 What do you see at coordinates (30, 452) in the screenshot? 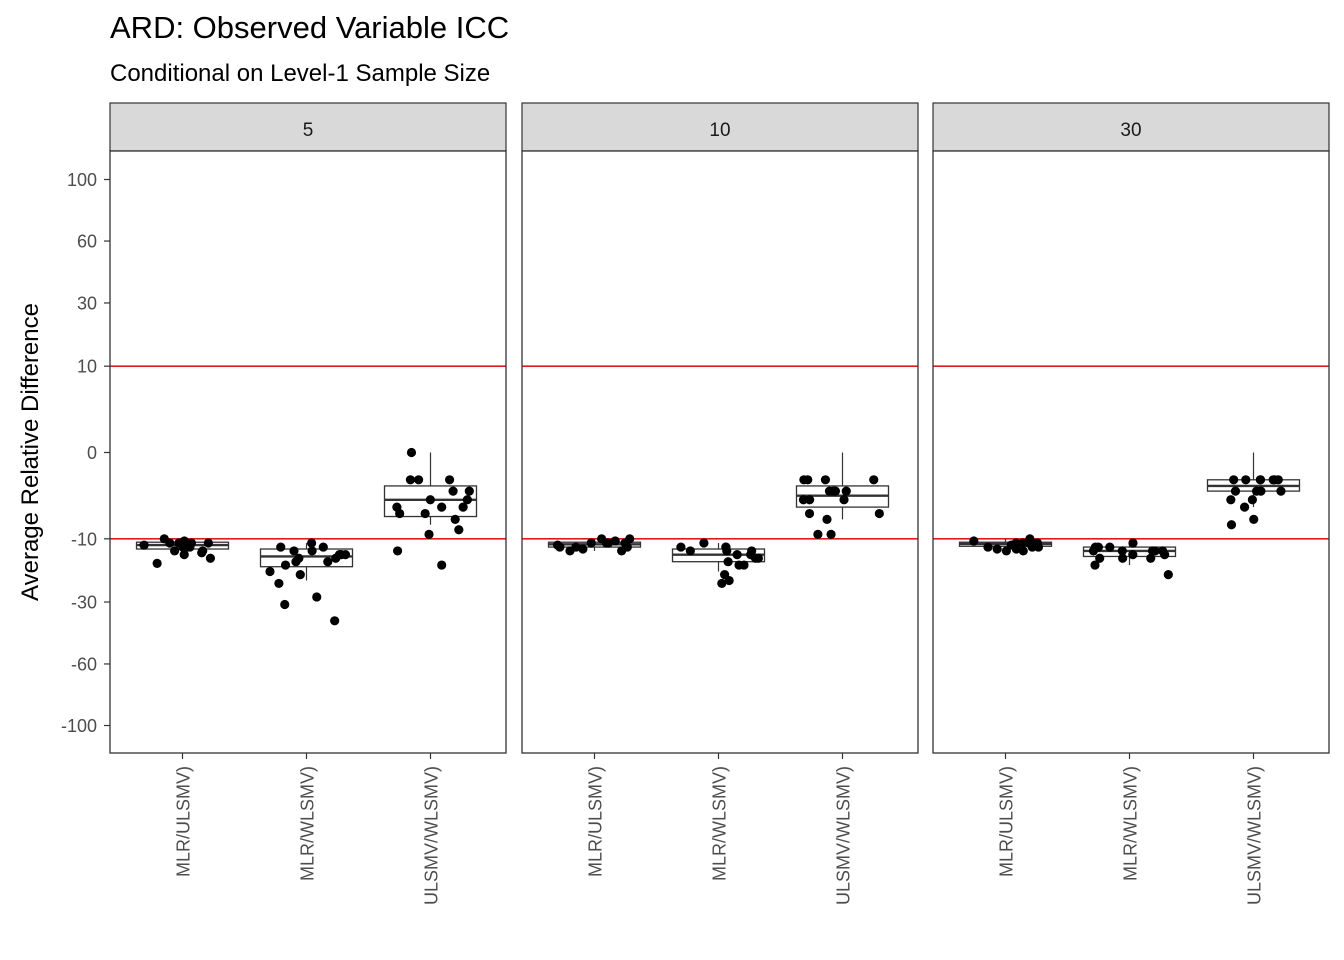
I see `y-axis-title: Average Relative Difference` at bounding box center [30, 452].